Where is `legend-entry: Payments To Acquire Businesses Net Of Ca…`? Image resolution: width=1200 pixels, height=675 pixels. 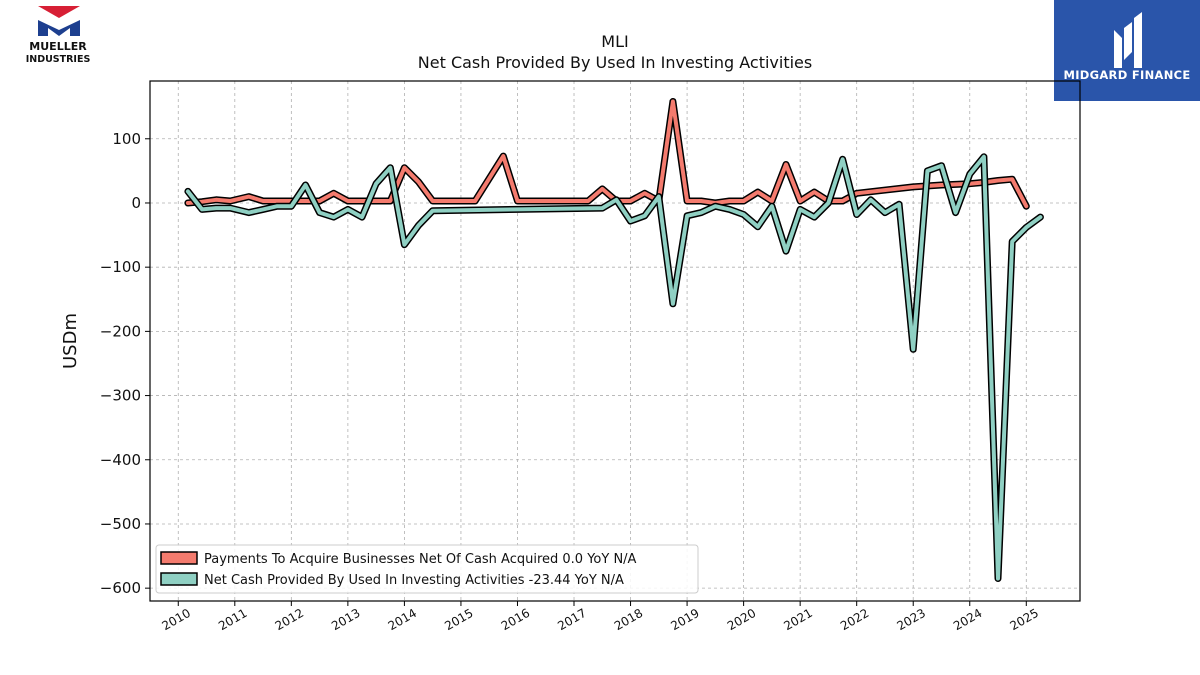 legend-entry: Payments To Acquire Businesses Net Of Ca… is located at coordinates (420, 559).